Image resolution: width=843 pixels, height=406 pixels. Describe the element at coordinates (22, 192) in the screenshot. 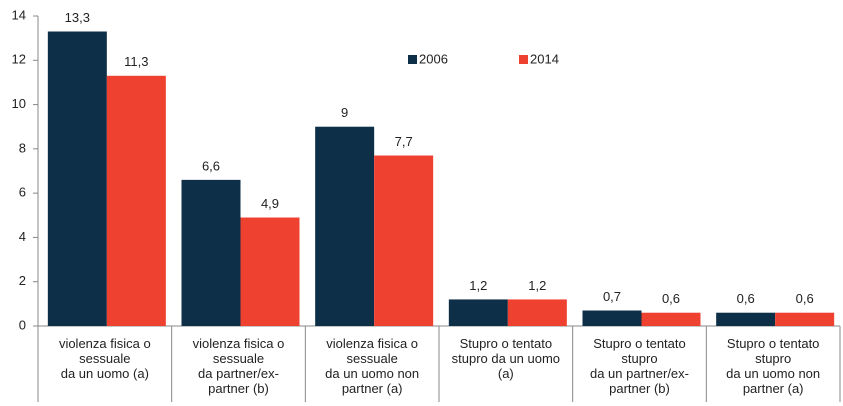

I see `y-tick-label: 6` at that location.